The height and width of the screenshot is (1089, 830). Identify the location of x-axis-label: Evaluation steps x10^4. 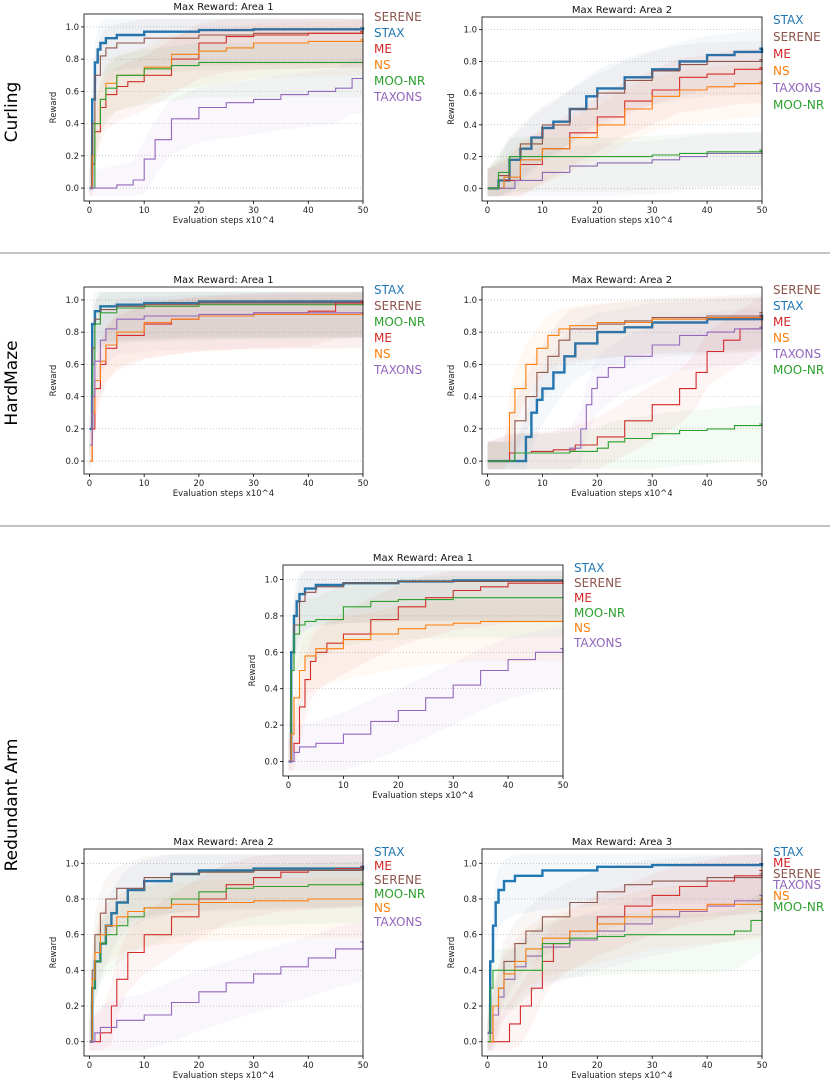
(422, 796).